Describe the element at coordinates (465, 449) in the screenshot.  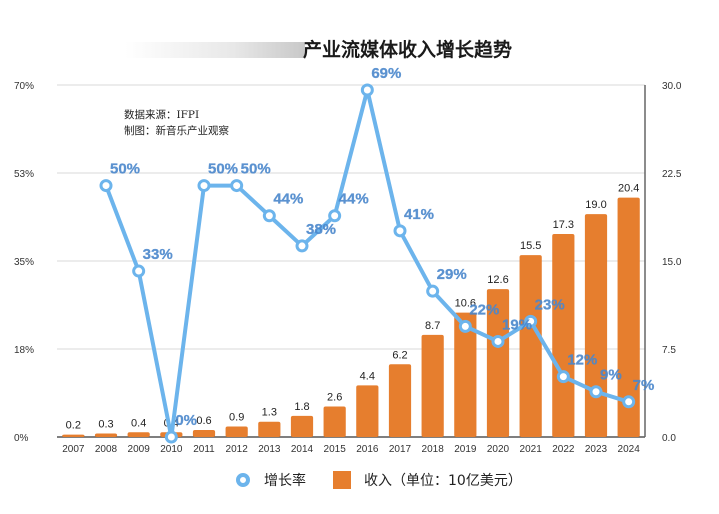
I see `x-tick-label: 2019` at that location.